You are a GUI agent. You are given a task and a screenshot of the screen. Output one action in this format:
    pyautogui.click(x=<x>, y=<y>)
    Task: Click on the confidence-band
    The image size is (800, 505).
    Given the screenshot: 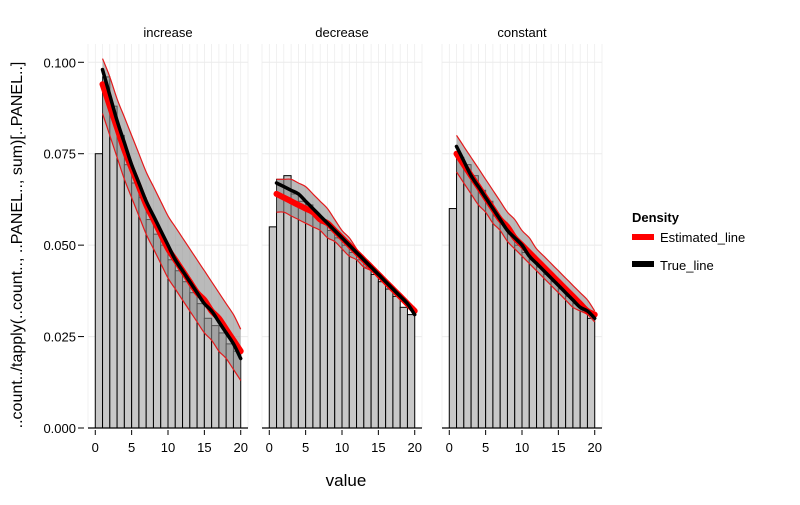 What is the action you would take?
    pyautogui.click(x=525, y=228)
    